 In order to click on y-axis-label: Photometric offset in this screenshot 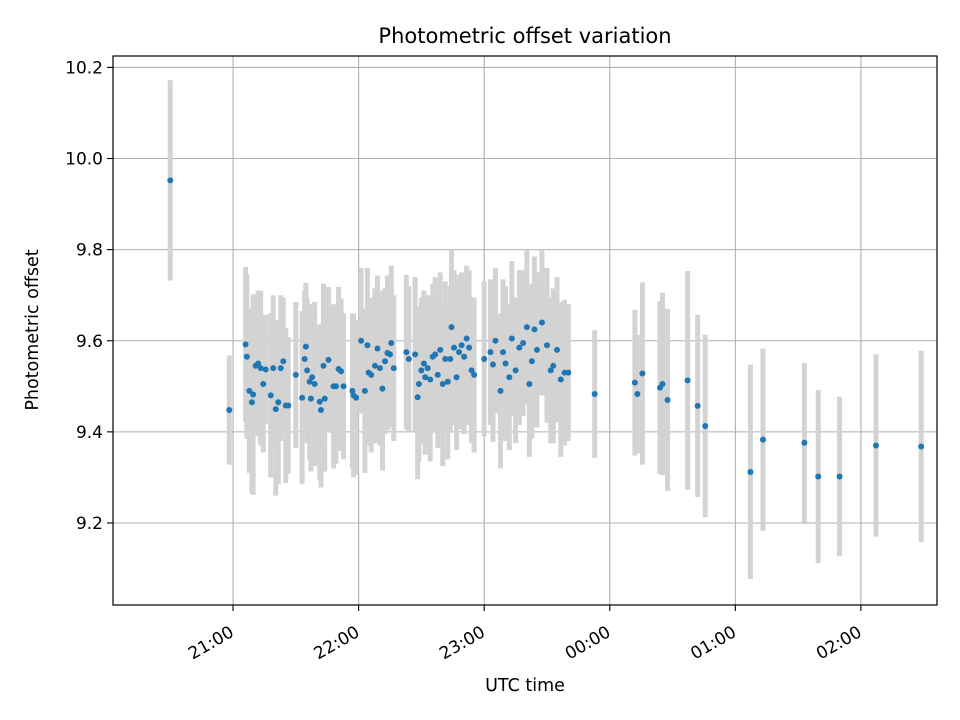, I will do `click(33, 329)`.